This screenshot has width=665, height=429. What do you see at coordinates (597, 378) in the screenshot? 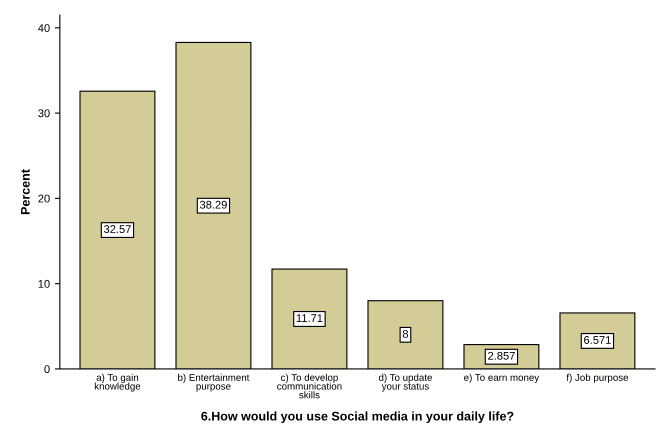
I see `x-tick-label: f) Job purpose` at bounding box center [597, 378].